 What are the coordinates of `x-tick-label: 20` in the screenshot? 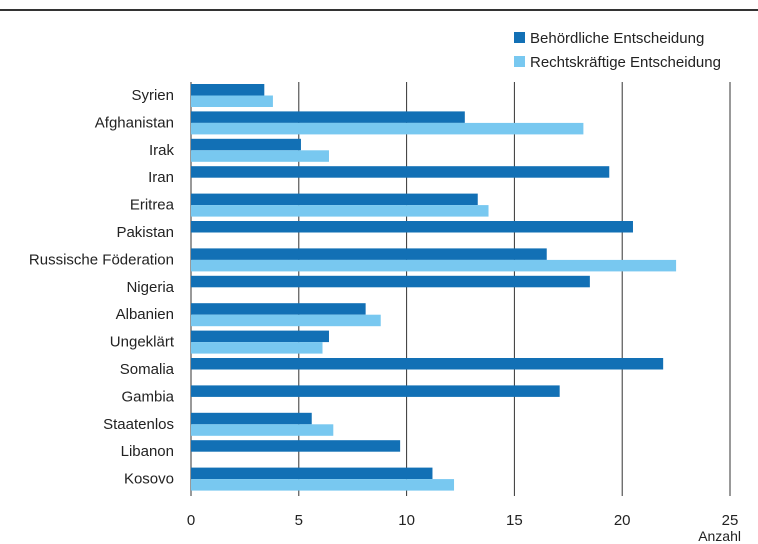 It's located at (622, 520).